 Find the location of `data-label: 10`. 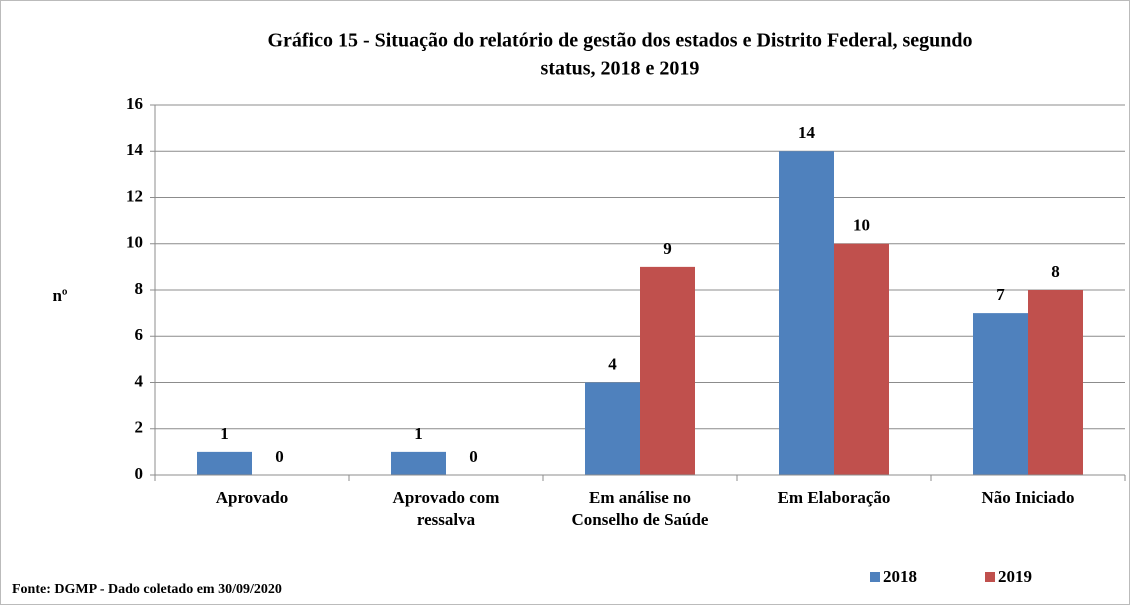

data-label: 10 is located at coordinates (861, 225).